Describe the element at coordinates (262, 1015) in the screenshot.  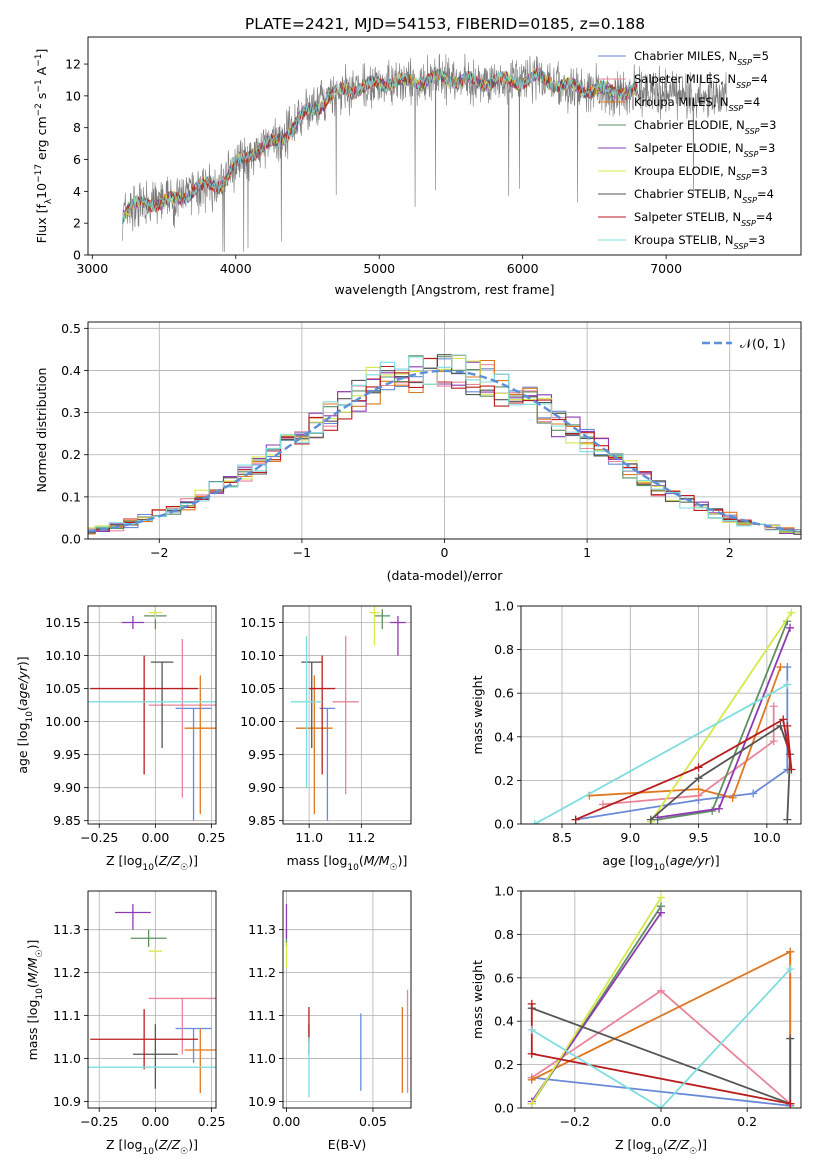
I see `y-tick-label: 11.1` at that location.